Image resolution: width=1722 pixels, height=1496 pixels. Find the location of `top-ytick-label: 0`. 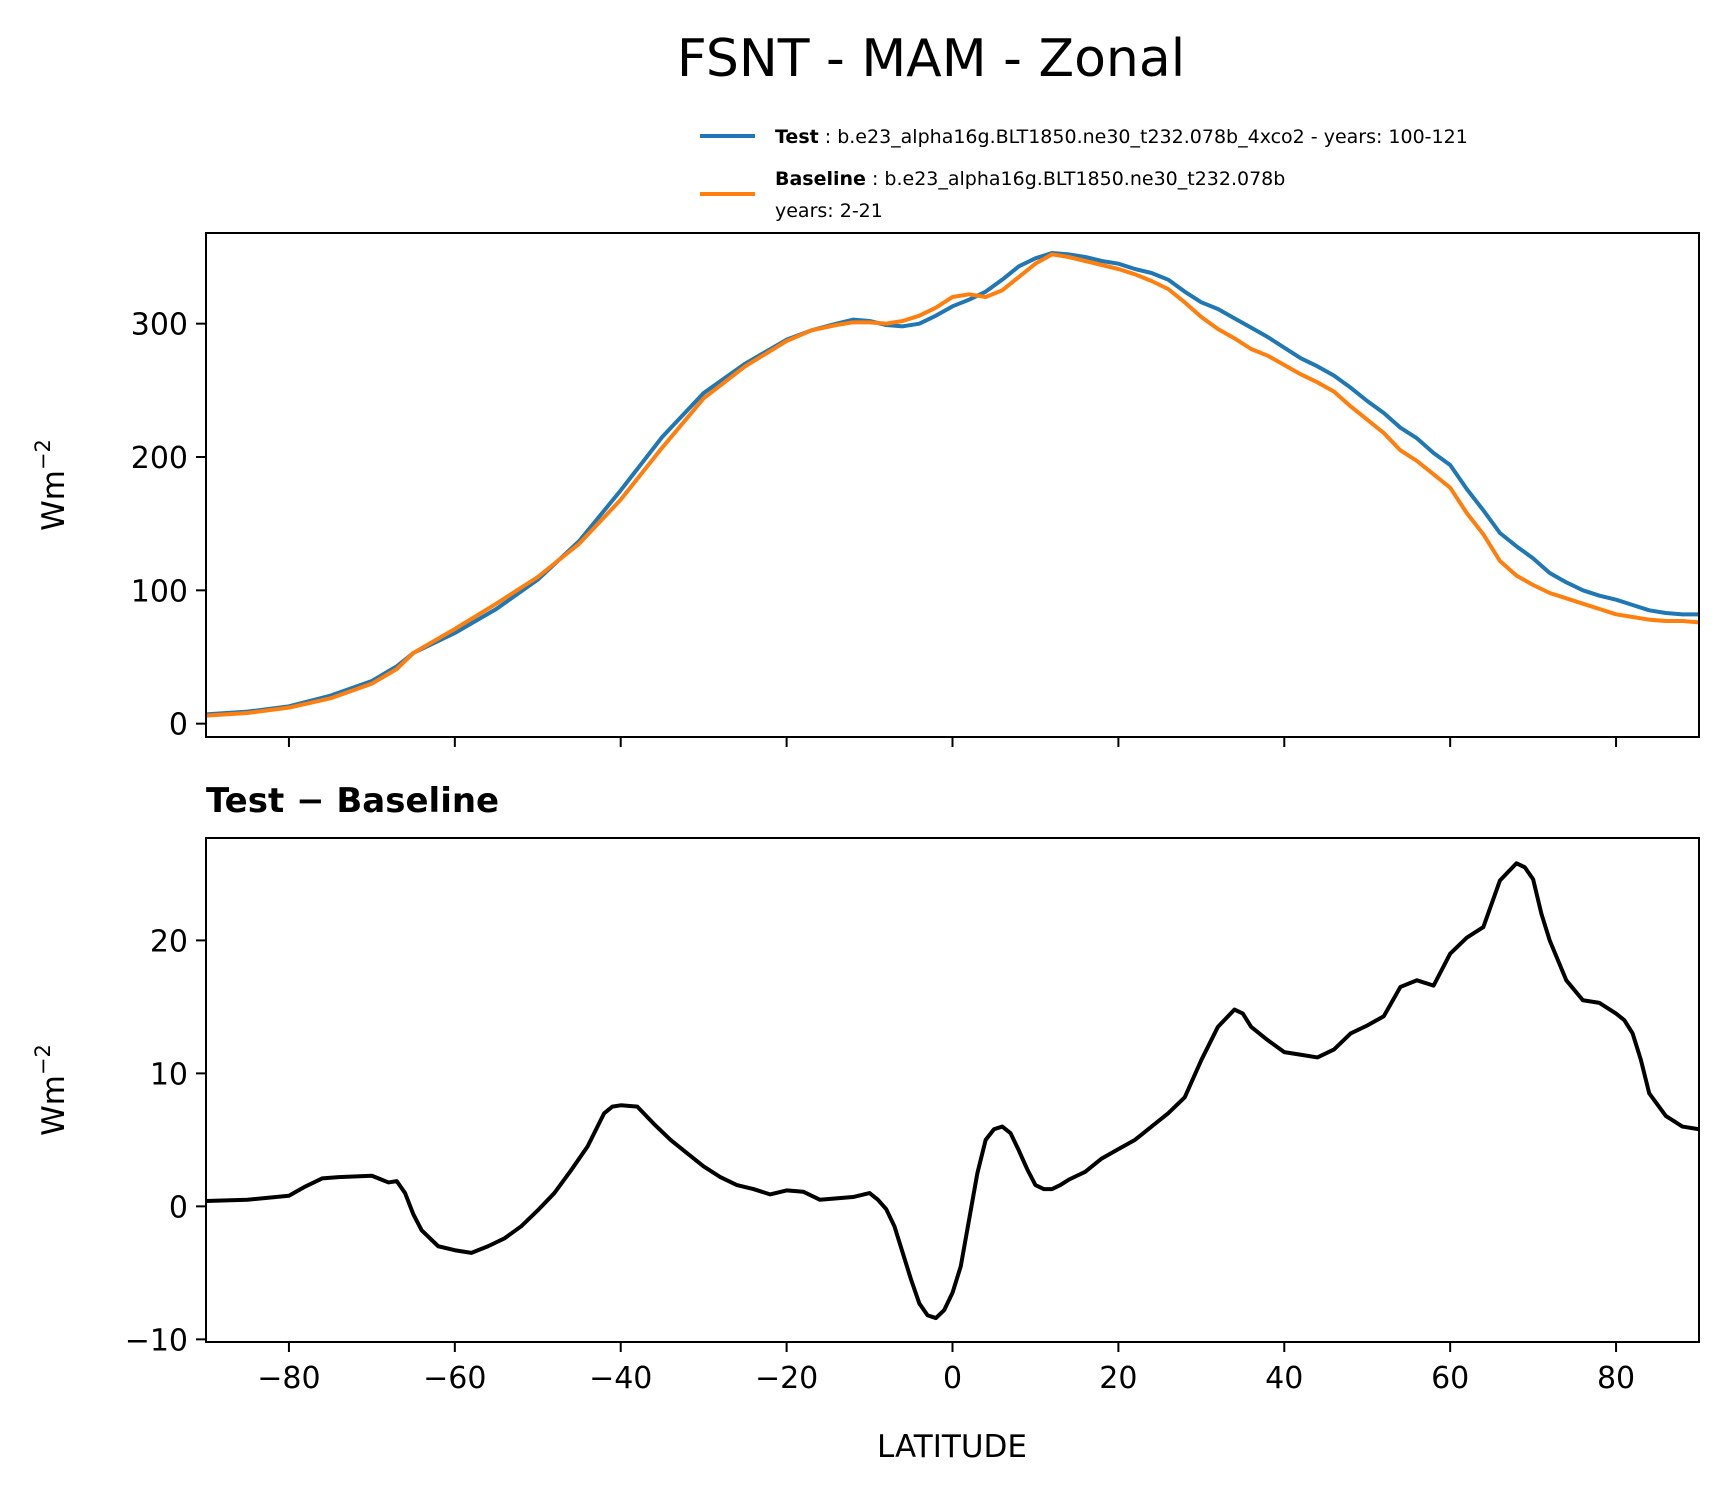

top-ytick-label: 0 is located at coordinates (178, 725).